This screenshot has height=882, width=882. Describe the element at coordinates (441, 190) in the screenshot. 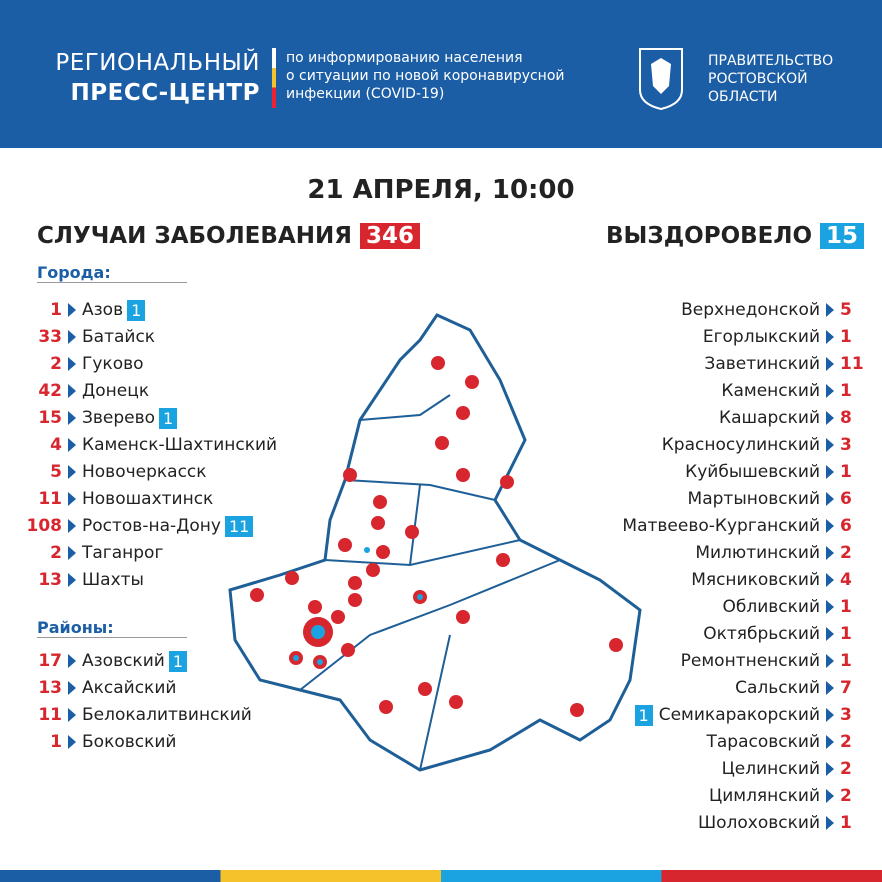

I see `date: 21 АПРЕЛЯ, 10:00` at that location.